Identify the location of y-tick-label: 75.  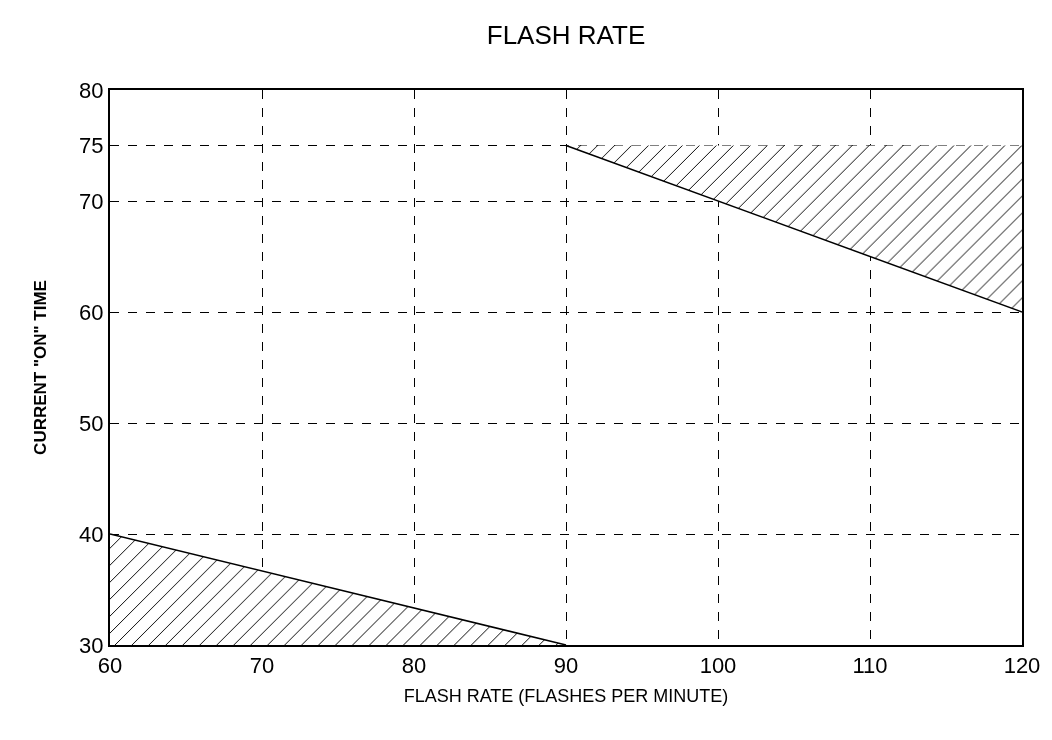
(91, 146).